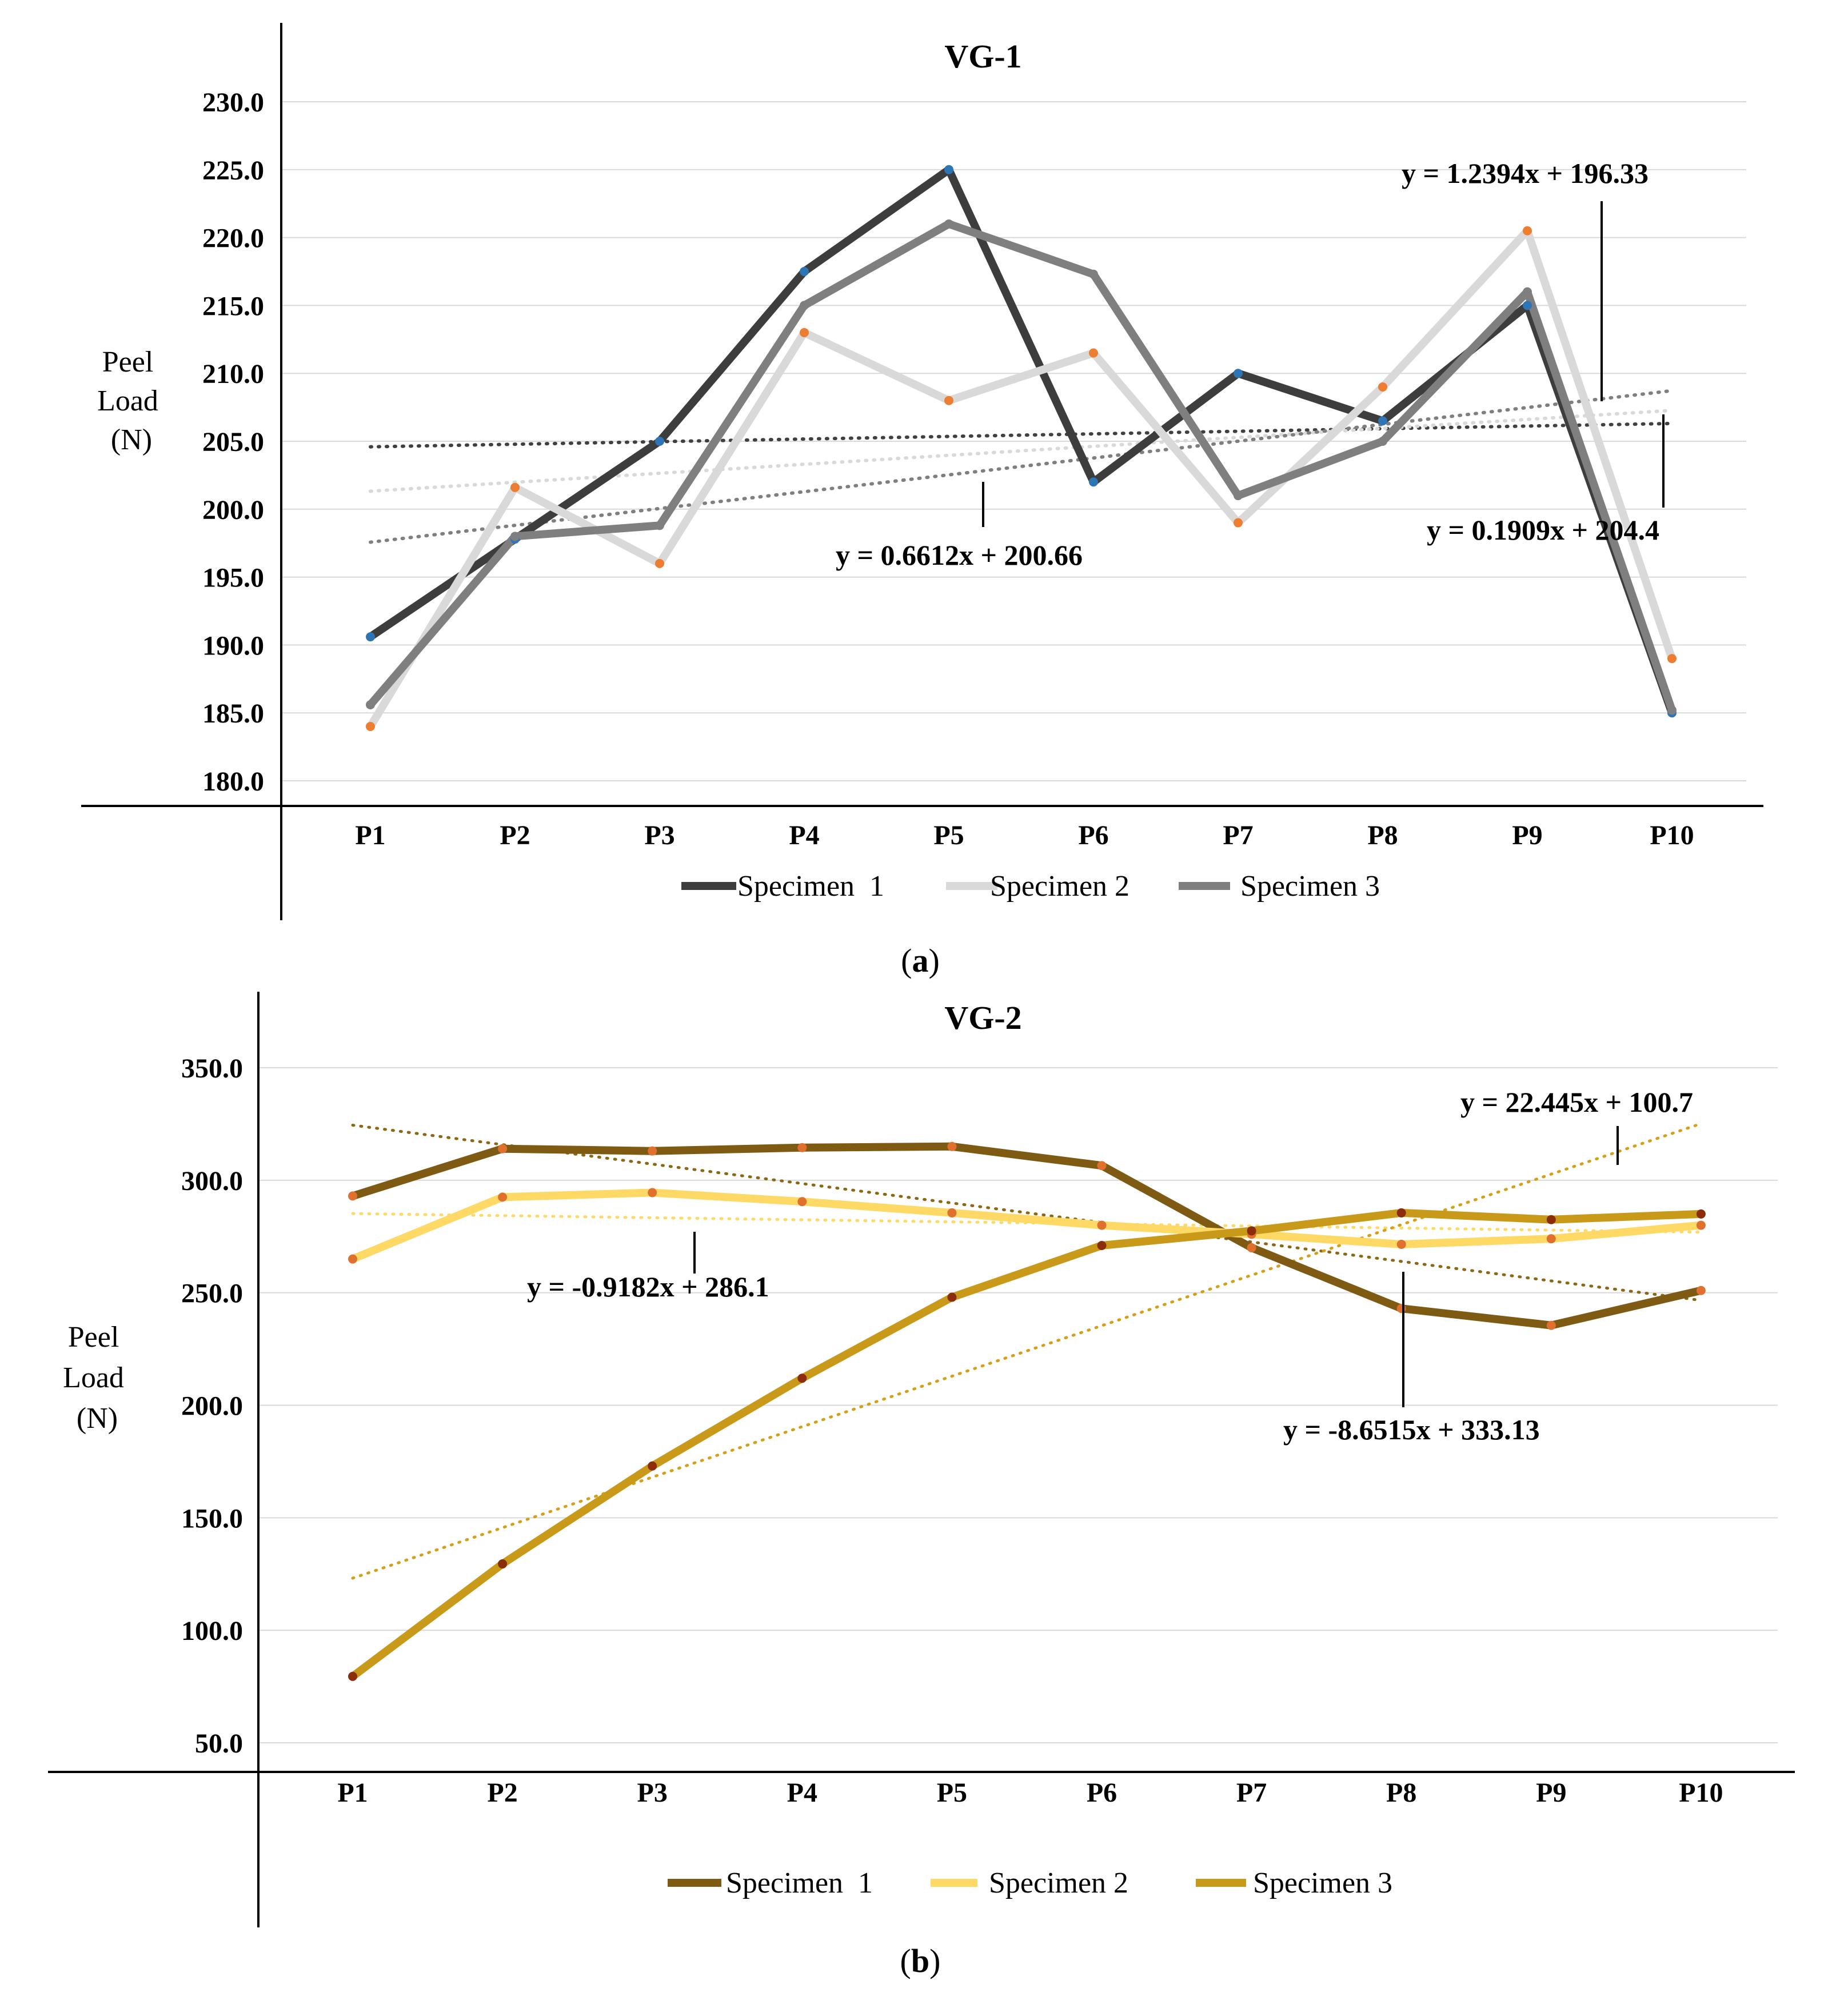 This screenshot has height=2016, width=1840. Describe the element at coordinates (905, 1960) in the screenshot. I see `caption-b-open: (` at that location.